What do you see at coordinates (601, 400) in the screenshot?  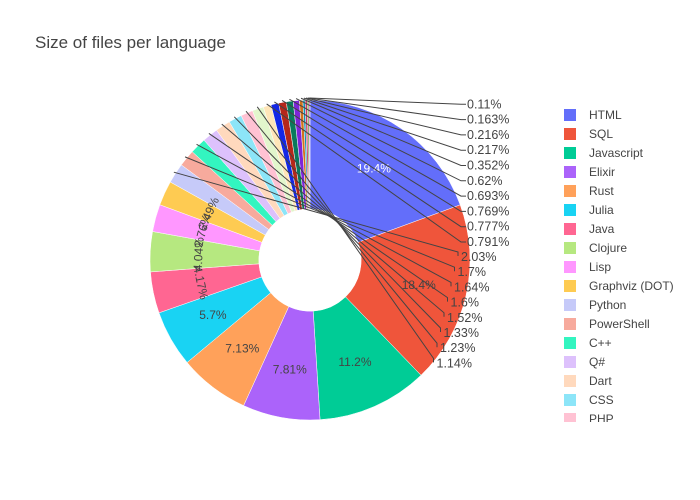 I see `legend-label: CSS` at bounding box center [601, 400].